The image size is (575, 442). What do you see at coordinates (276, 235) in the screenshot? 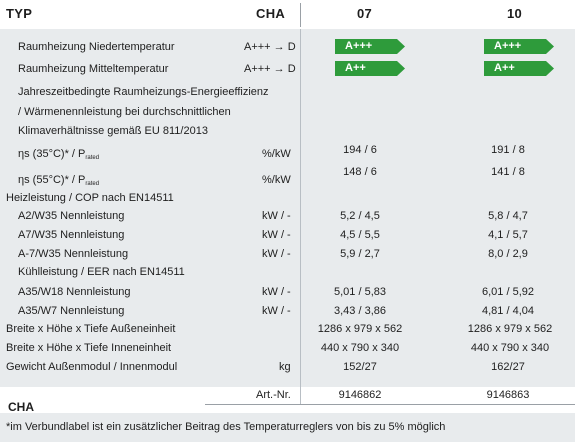
I see `a7-w35-unit: kW / -` at bounding box center [276, 235].